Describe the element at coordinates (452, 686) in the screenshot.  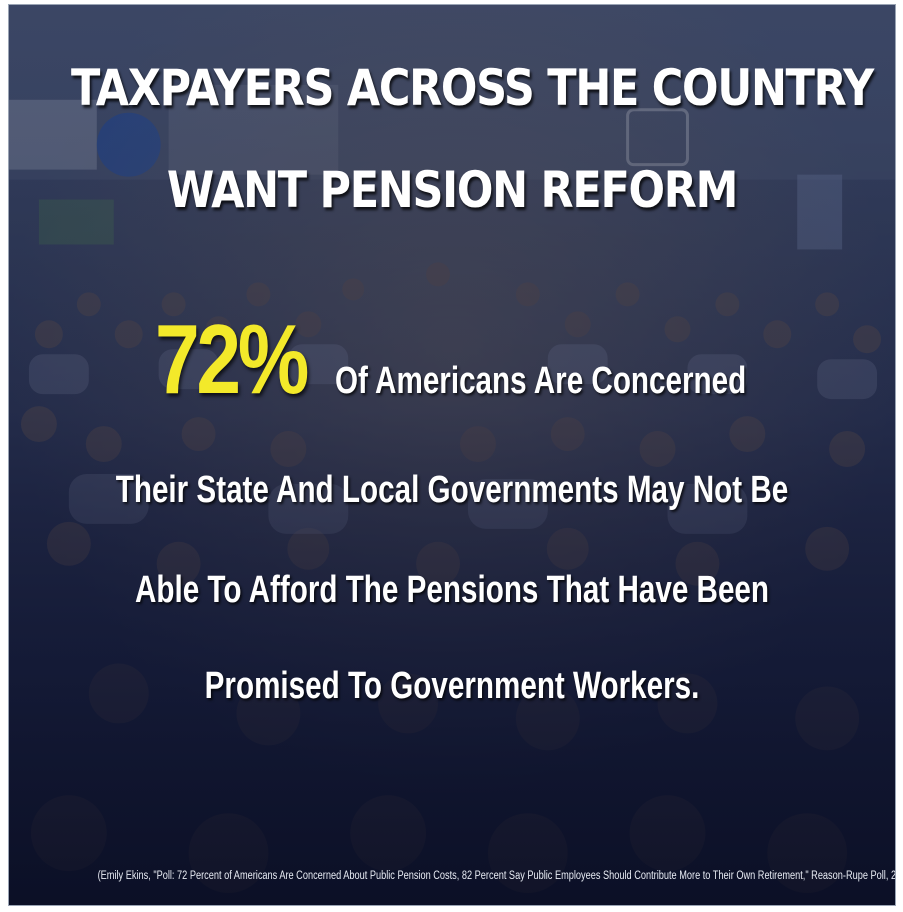
I see `statistic-line-4: Promised To Government Workers.` at that location.